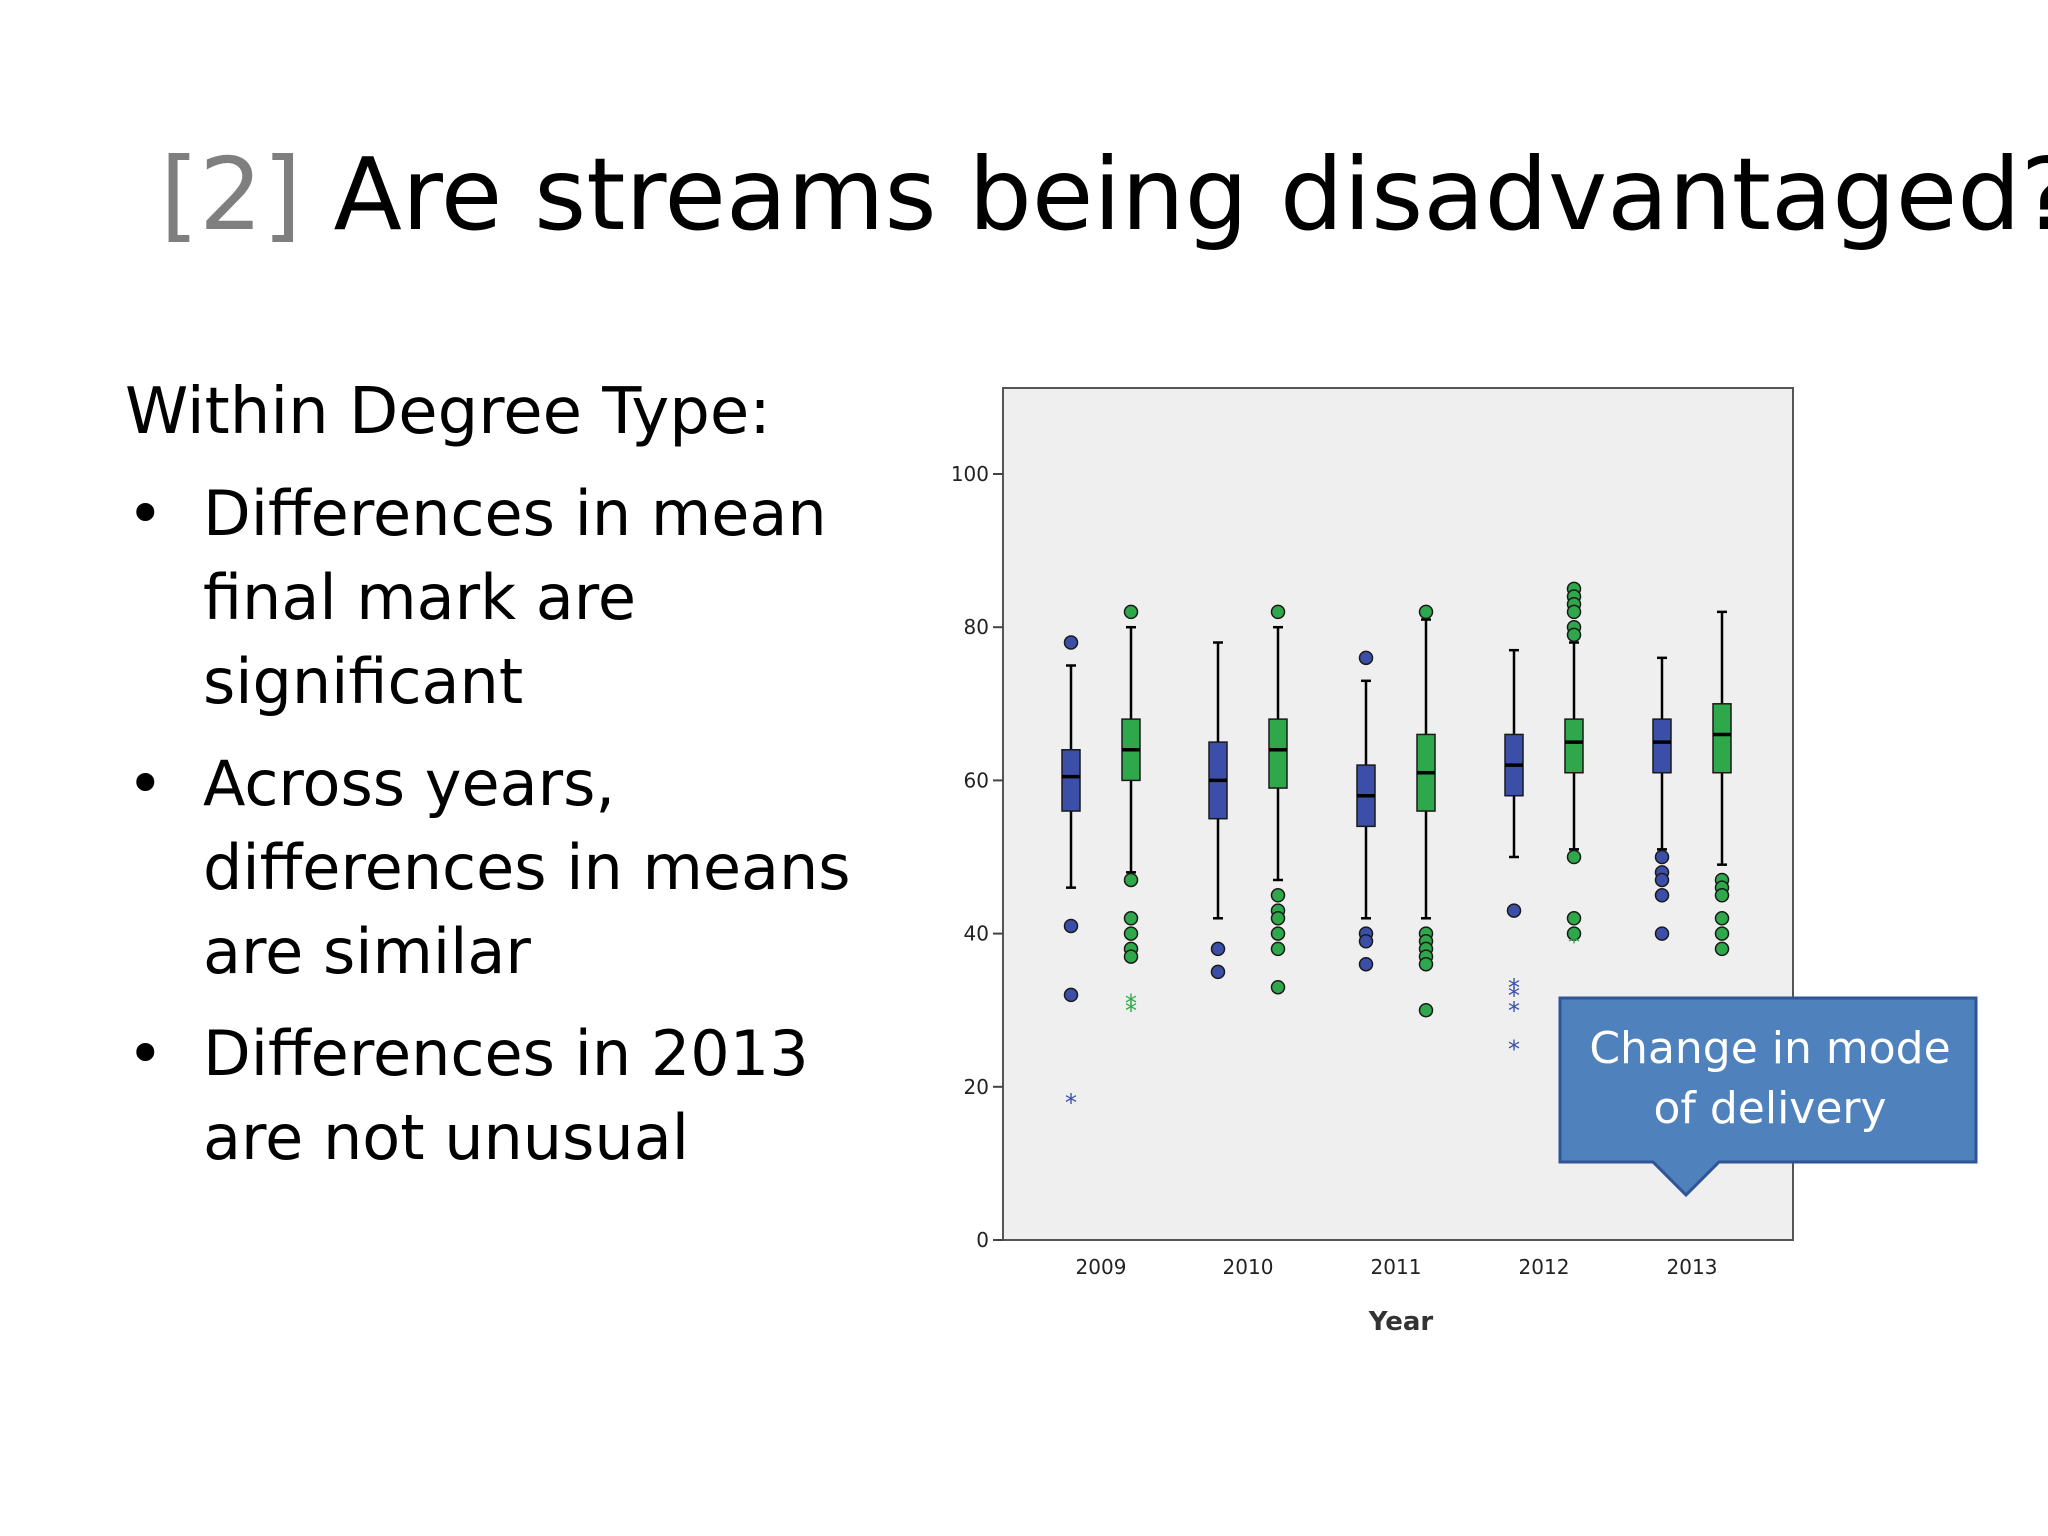  What do you see at coordinates (976, 627) in the screenshot?
I see `y-tick-label: 80` at bounding box center [976, 627].